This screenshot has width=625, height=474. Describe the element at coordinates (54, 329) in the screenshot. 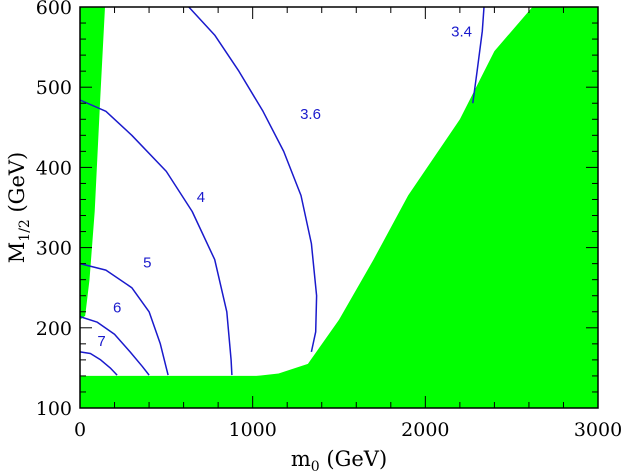

I see `y-tick-label: 200` at that location.